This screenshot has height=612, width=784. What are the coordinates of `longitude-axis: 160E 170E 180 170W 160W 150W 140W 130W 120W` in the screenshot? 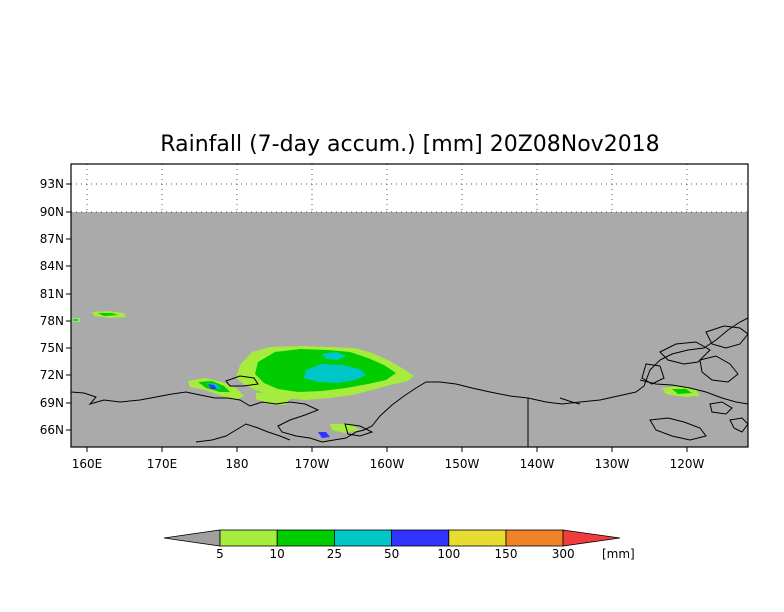 It's located at (388, 459).